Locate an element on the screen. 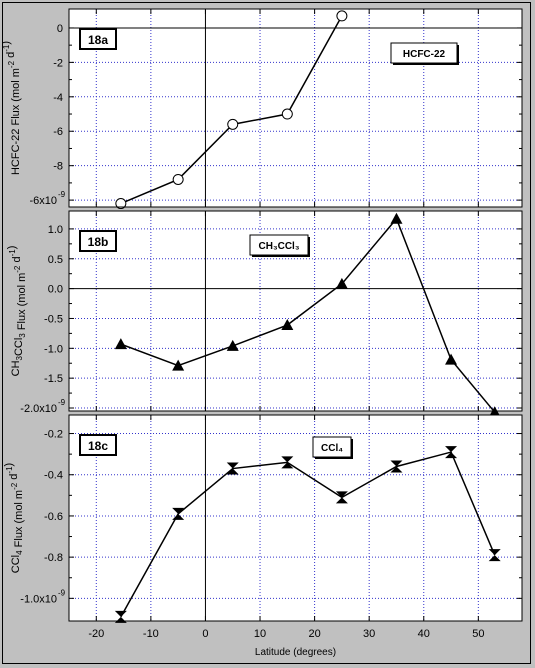  legend-label: HCFC-22 is located at coordinates (424, 54).